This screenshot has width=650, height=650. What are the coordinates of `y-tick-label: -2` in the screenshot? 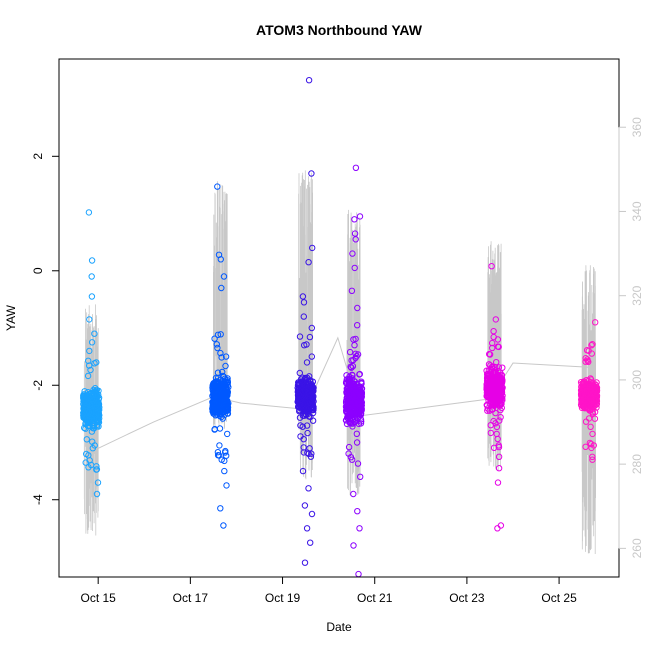 It's located at (38, 385).